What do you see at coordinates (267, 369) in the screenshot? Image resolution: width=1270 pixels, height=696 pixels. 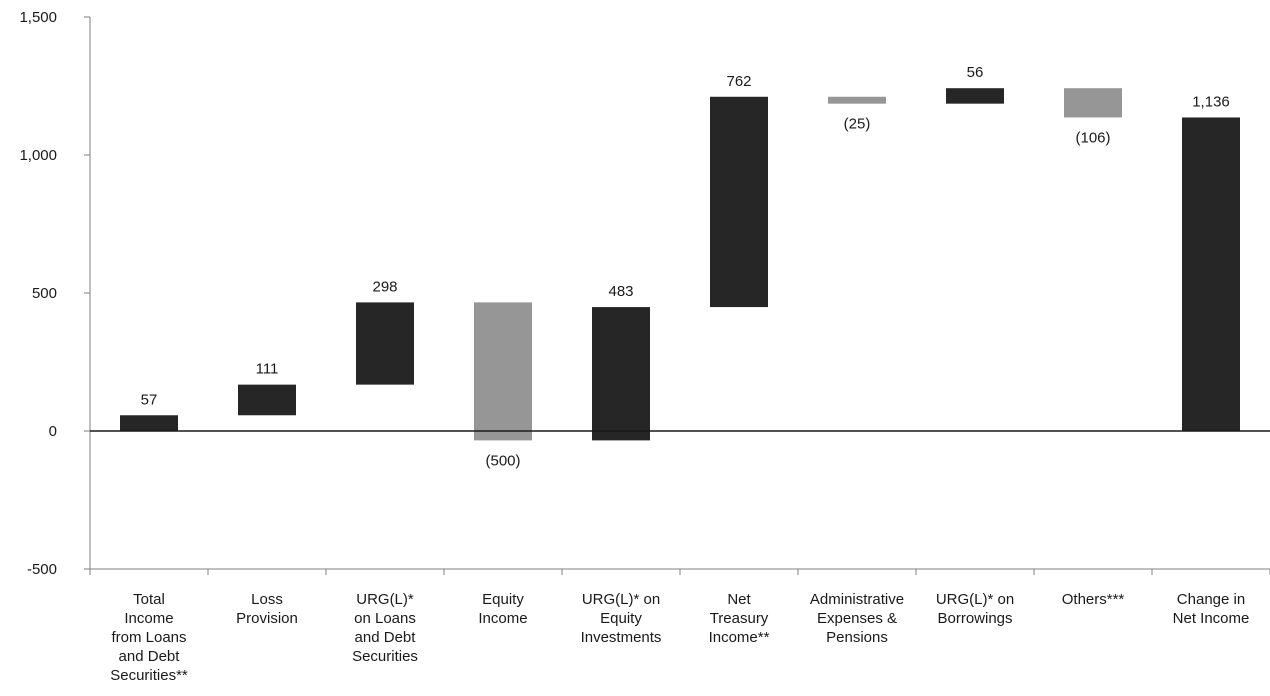 I see `data-label: 111` at bounding box center [267, 369].